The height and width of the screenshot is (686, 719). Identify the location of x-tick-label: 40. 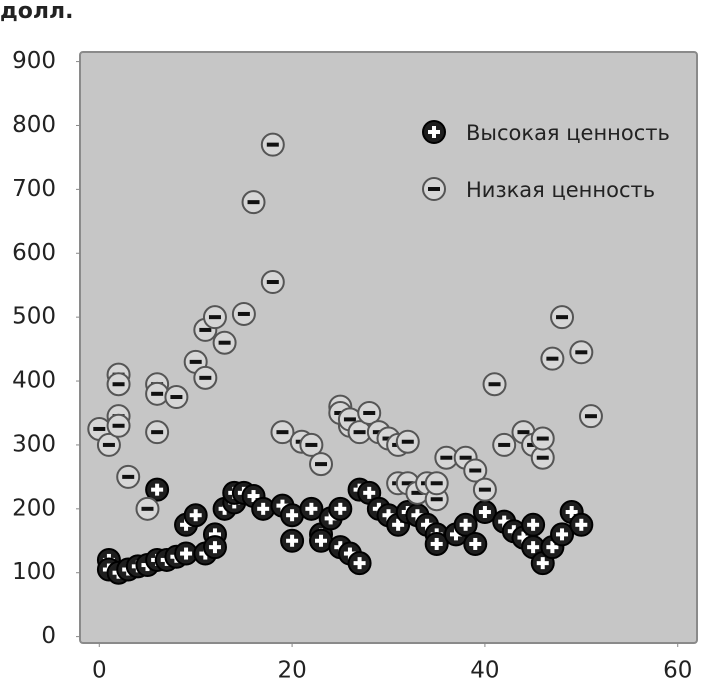
(484, 670).